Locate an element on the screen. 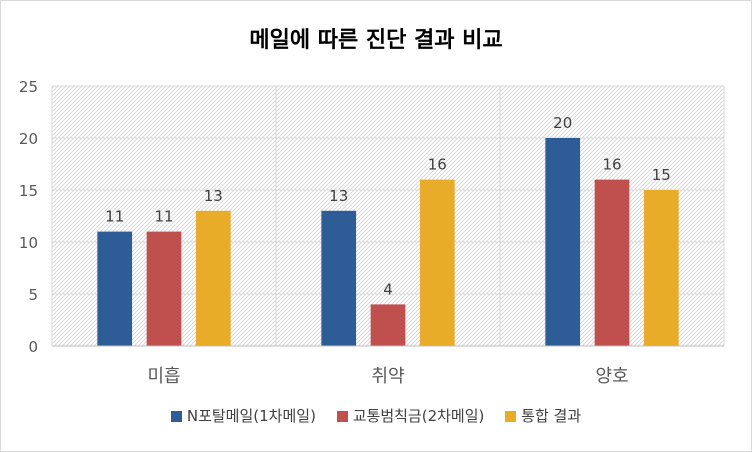 The width and height of the screenshot is (752, 452). legend-label: N포탈메일(1차메일) is located at coordinates (251, 416).